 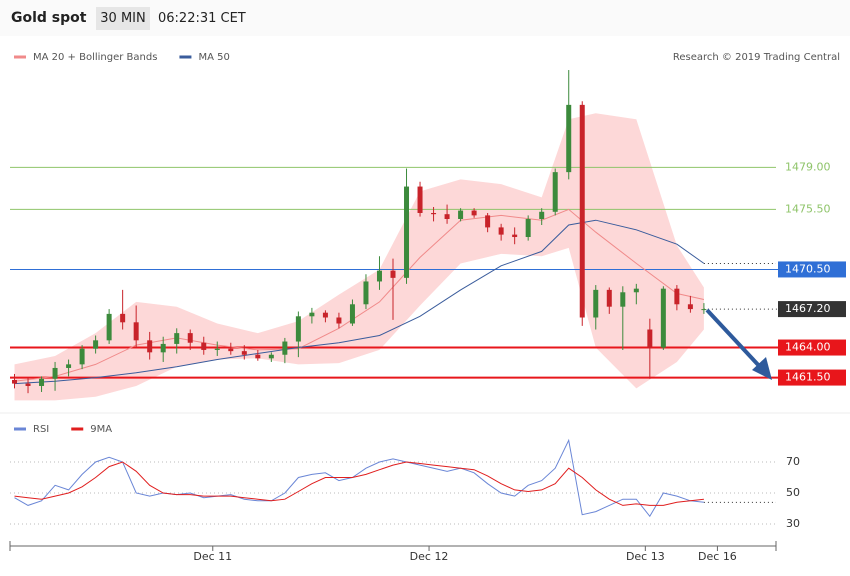 I want to click on level-label: 1479.00, so click(x=808, y=166).